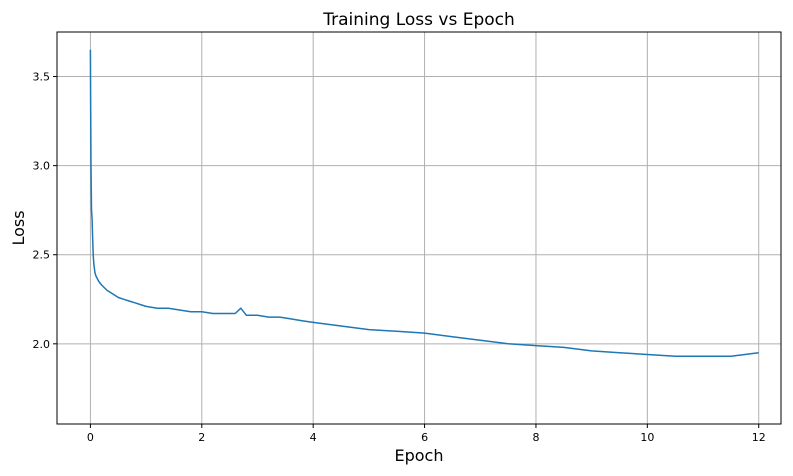  Describe the element at coordinates (42, 77) in the screenshot. I see `y-tick-label: 3.5` at that location.